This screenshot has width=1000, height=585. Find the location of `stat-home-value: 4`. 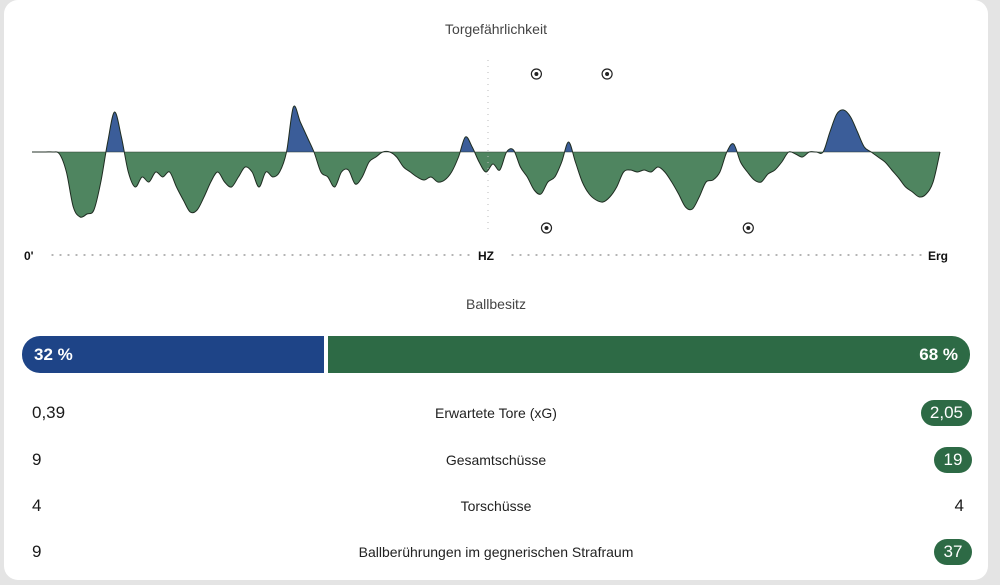

stat-home-value: 4 is located at coordinates (37, 505).